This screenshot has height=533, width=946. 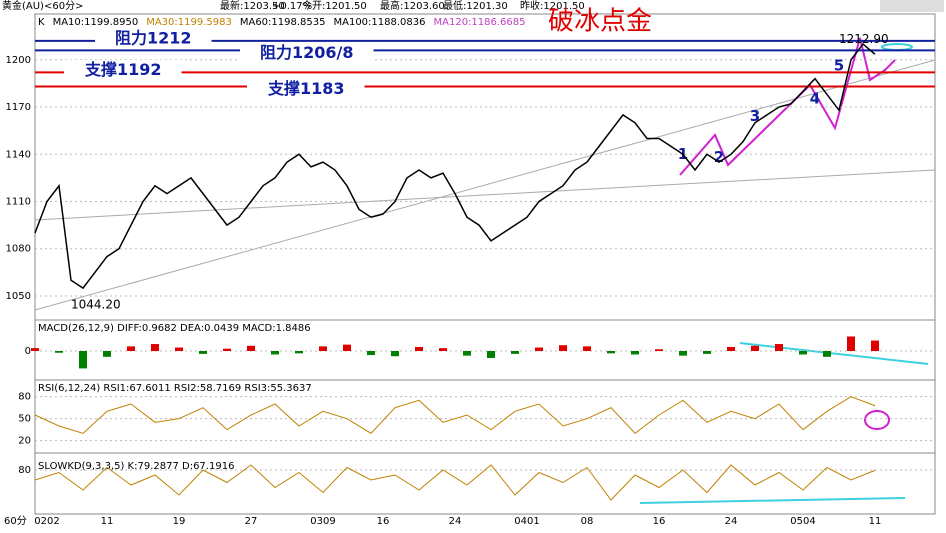 What do you see at coordinates (864, 39) in the screenshot?
I see `annotation: 1212.90` at bounding box center [864, 39].